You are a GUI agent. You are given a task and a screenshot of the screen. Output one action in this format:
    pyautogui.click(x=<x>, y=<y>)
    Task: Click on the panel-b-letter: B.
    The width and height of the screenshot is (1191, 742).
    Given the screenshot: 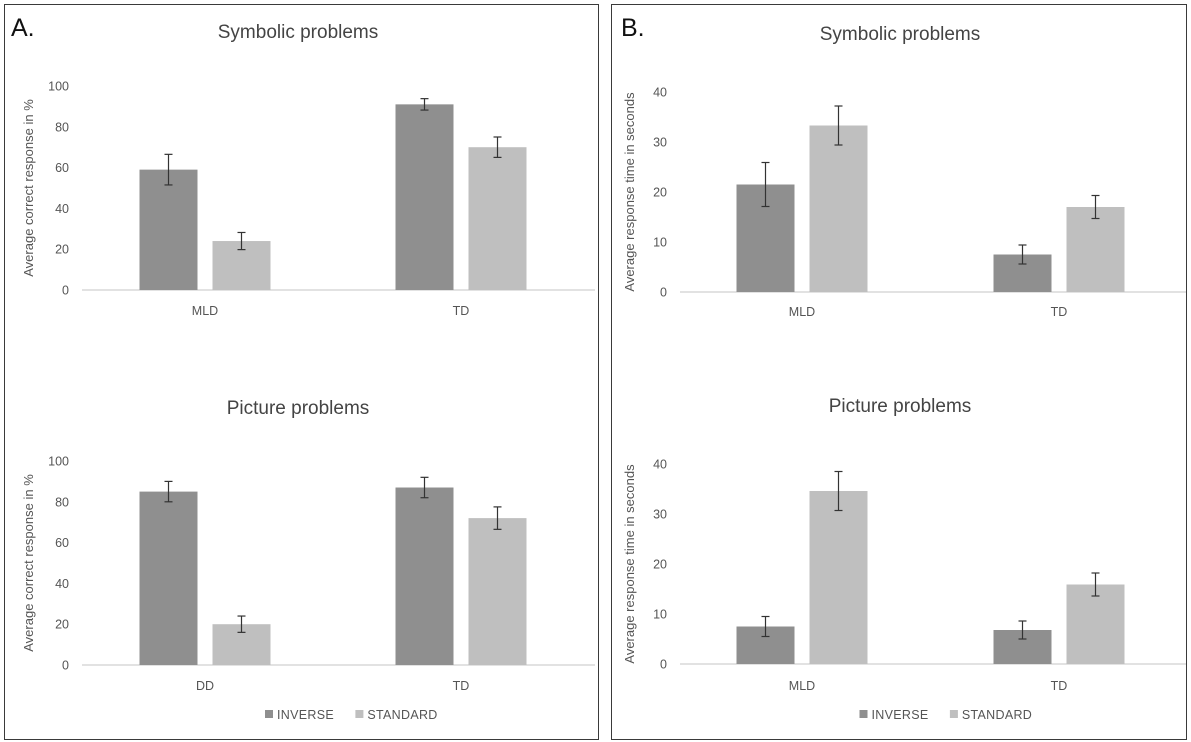 What is the action you would take?
    pyautogui.click(x=633, y=28)
    